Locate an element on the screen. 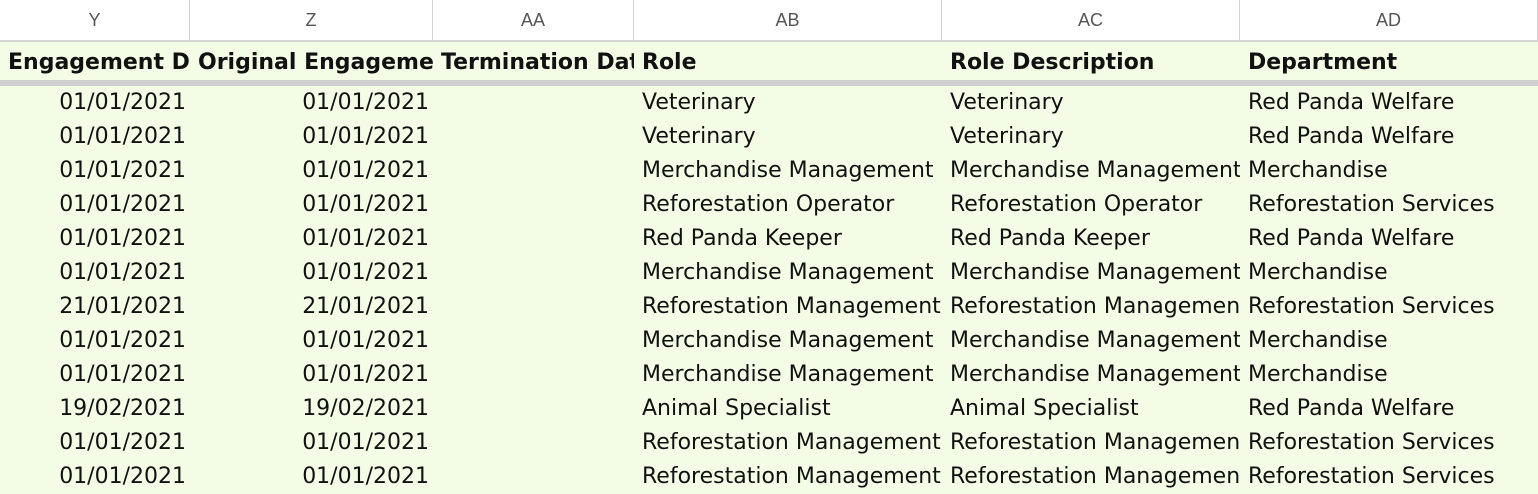 This screenshot has height=494, width=1538. header-cell: Termination Date is located at coordinates (537, 62).